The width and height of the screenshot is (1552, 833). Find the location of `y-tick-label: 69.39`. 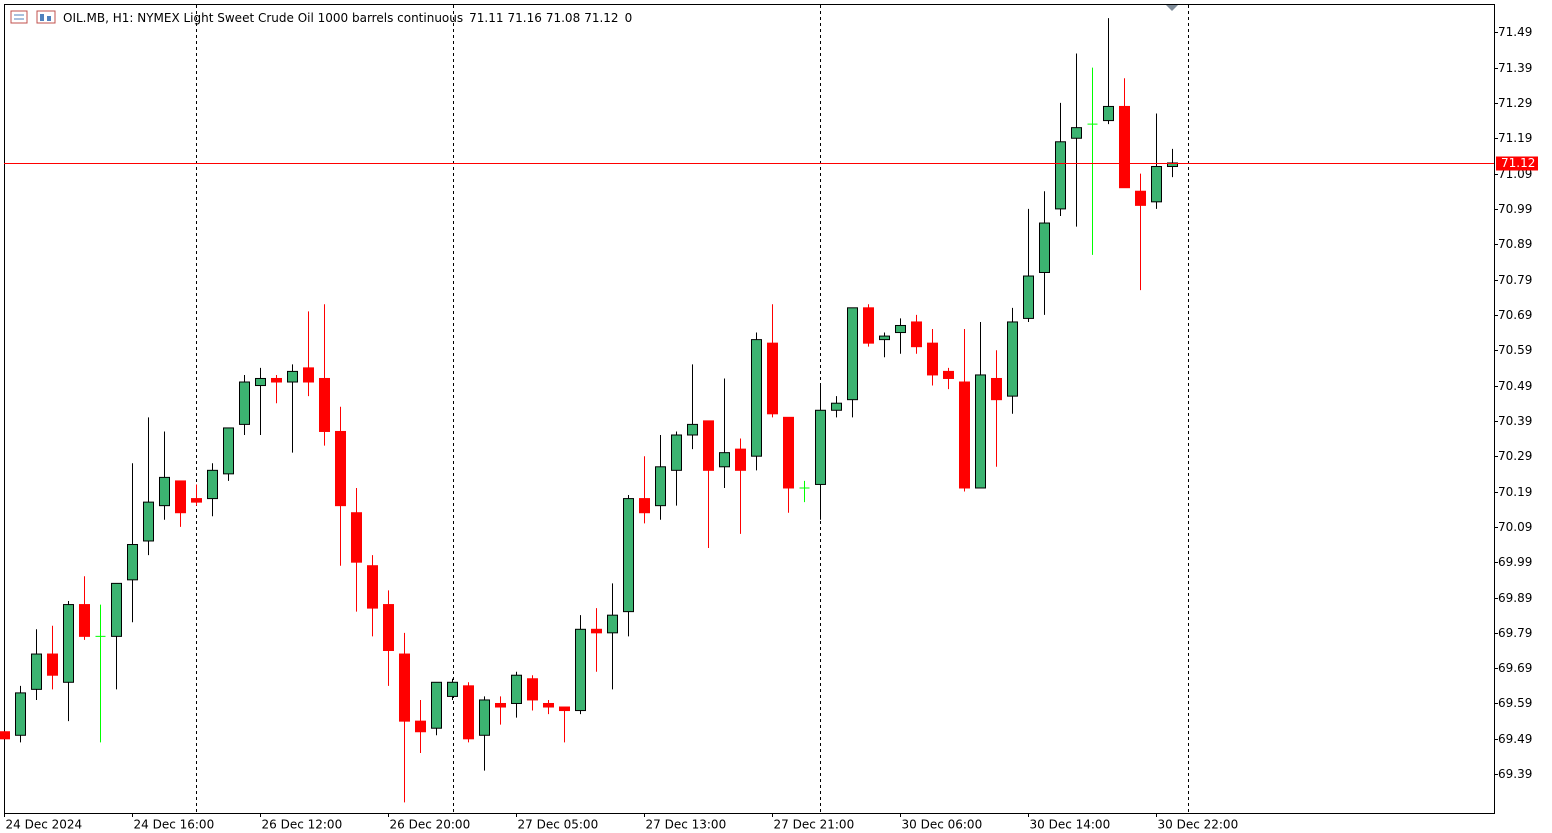

y-tick-label: 69.39 is located at coordinates (1515, 774).